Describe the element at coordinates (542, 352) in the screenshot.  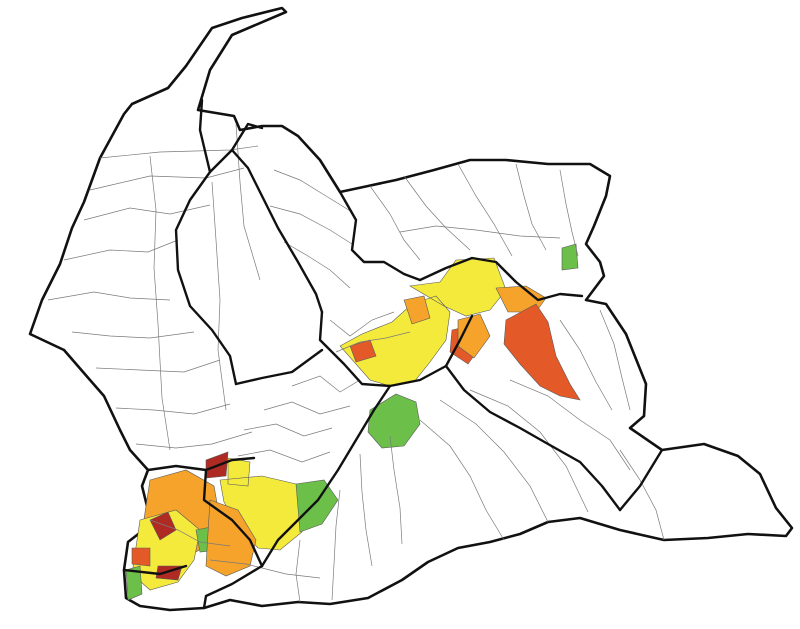
I see `region-east-a` at that location.